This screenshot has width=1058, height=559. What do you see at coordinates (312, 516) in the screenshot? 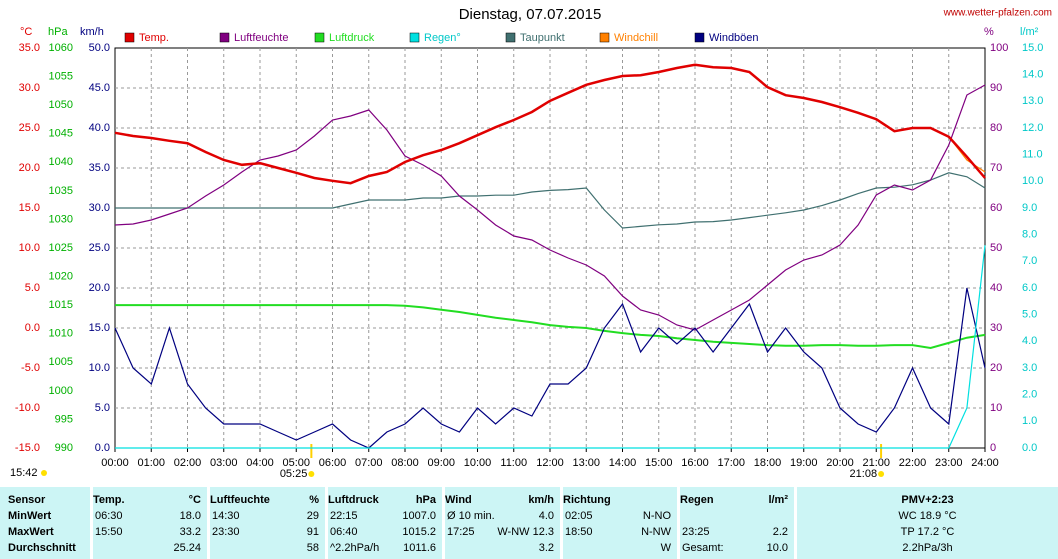
I see `cell: 29` at bounding box center [312, 516].